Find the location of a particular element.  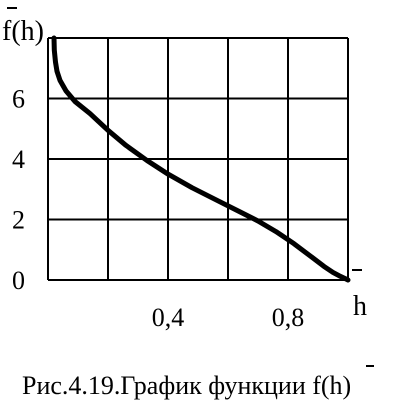

y-tick-labels: 0 2 4 6 is located at coordinates (18, 190).